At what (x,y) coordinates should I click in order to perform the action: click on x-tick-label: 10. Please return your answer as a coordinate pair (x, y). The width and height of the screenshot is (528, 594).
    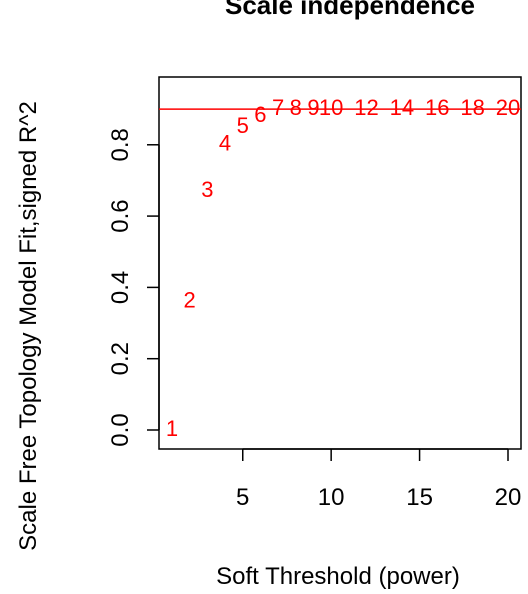
    Looking at the image, I should click on (331, 497).